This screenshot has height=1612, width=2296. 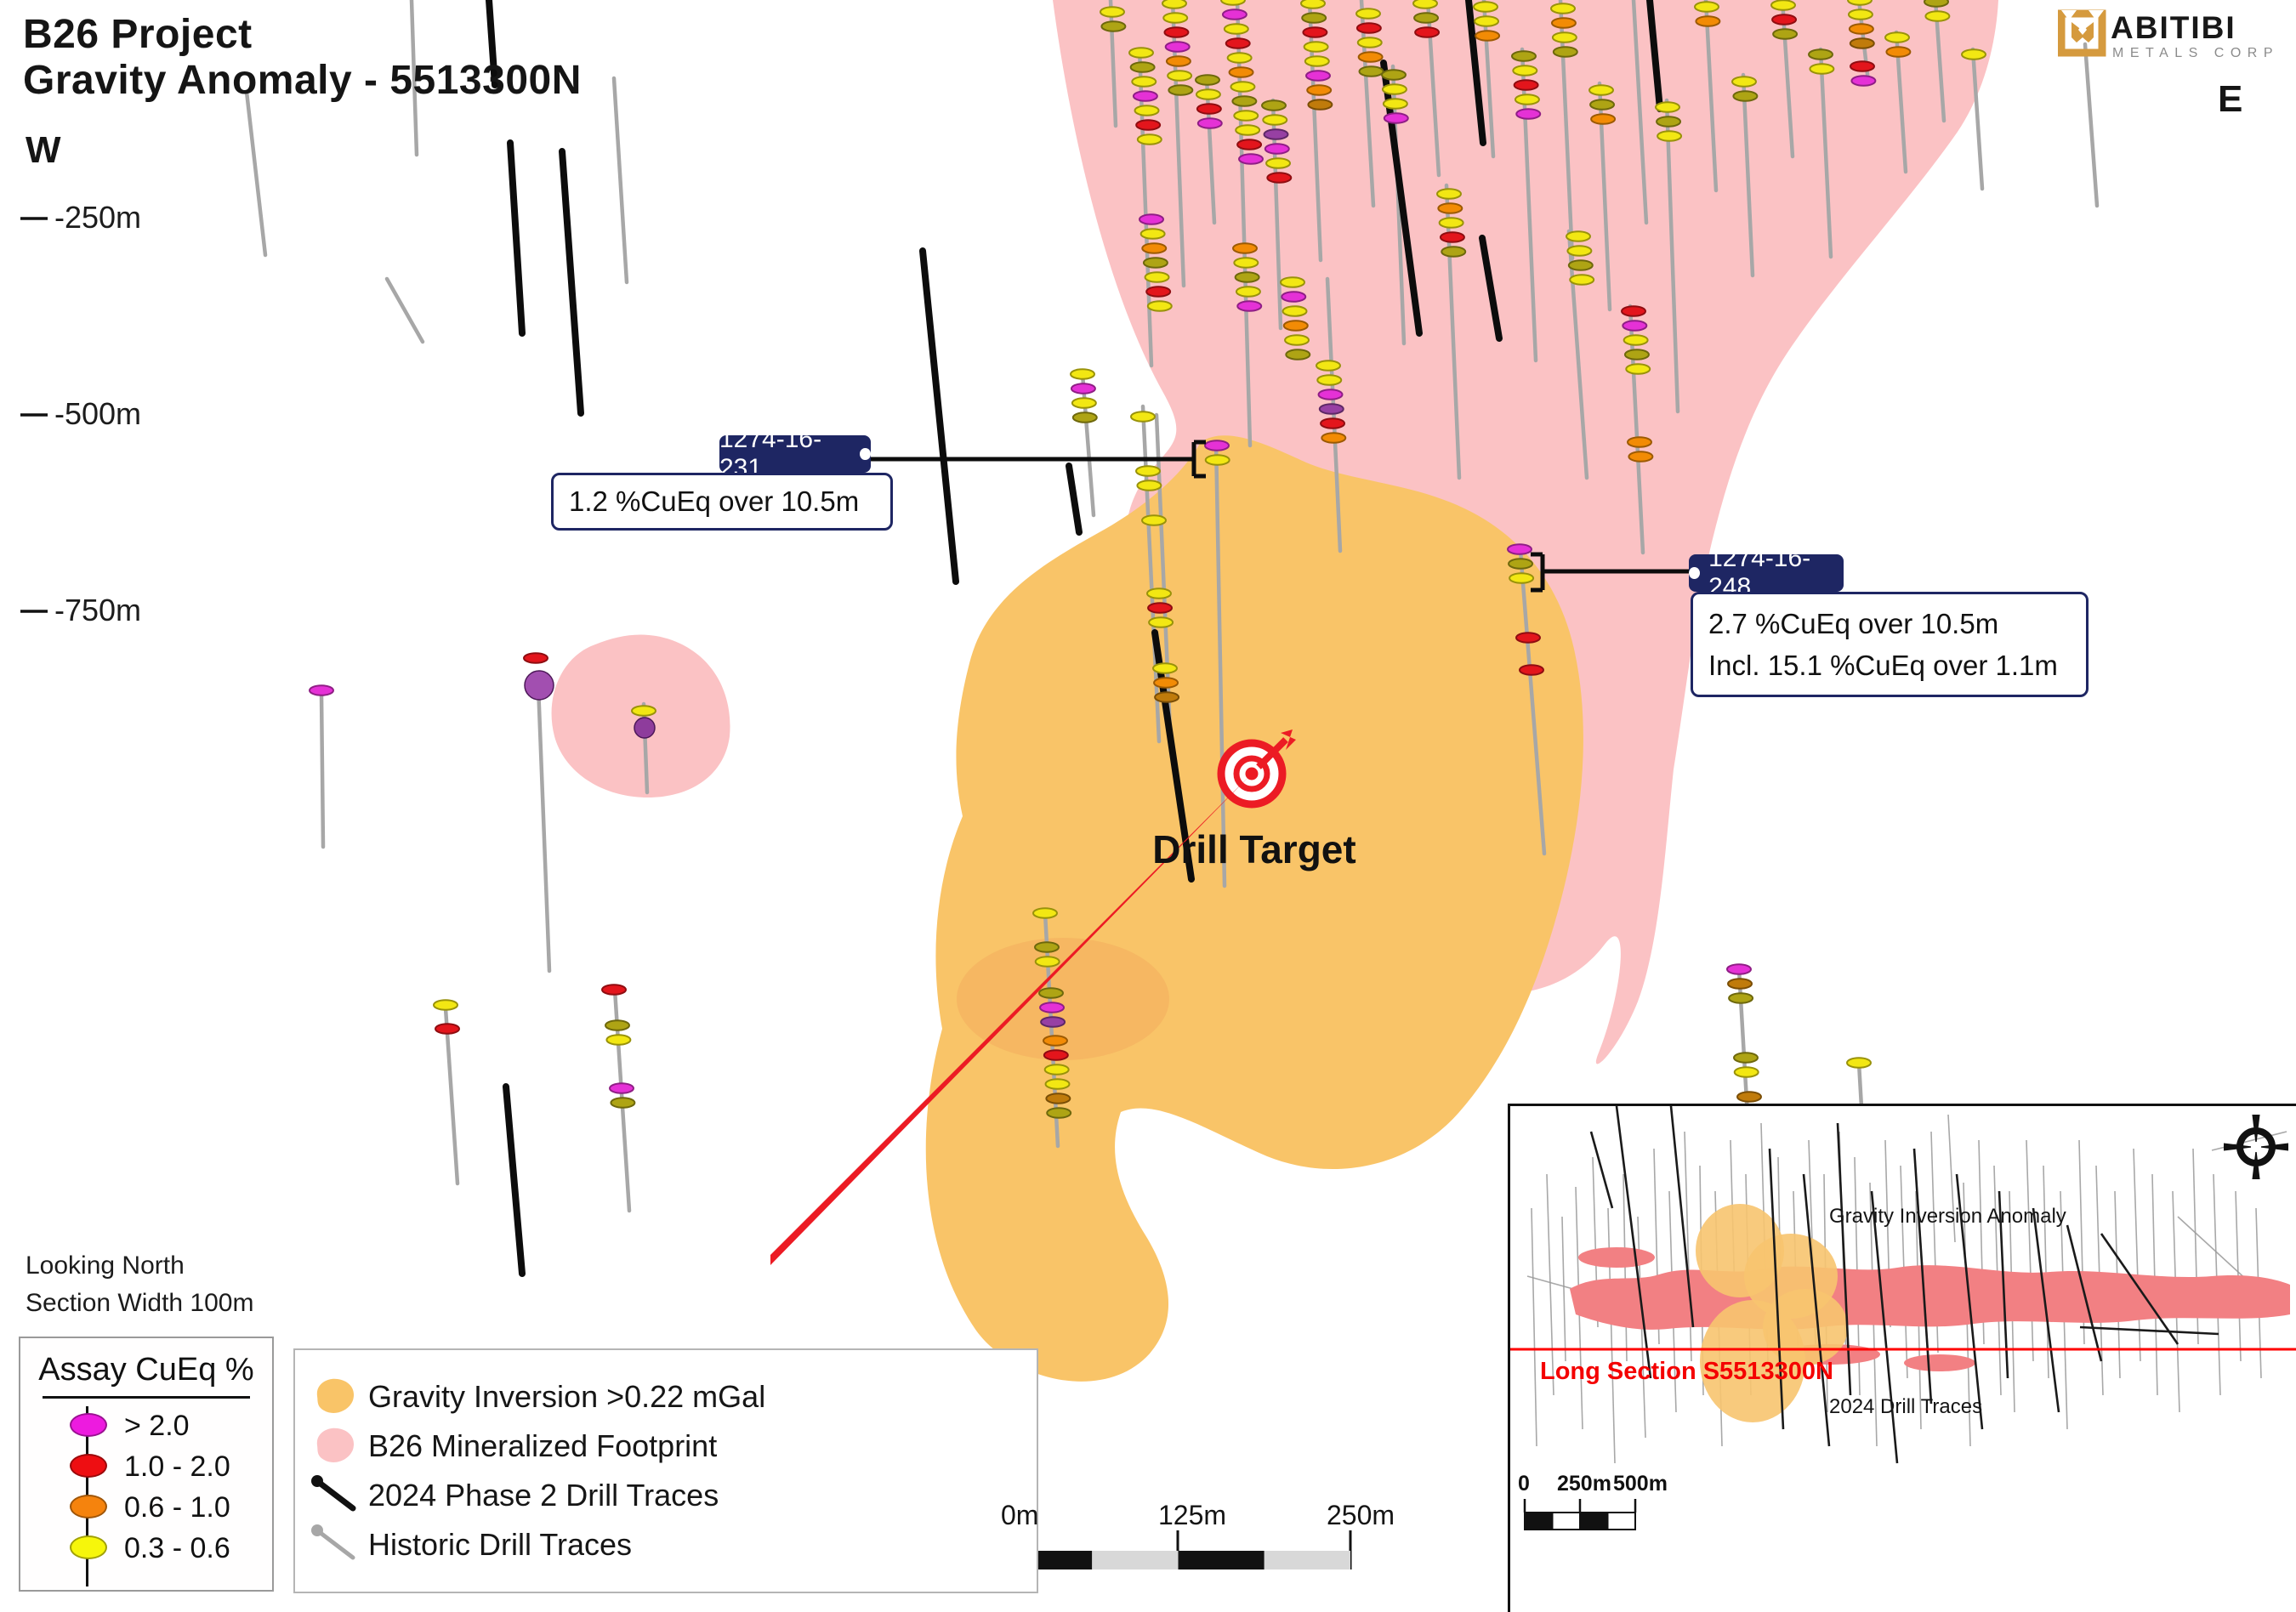 What do you see at coordinates (43, 150) in the screenshot?
I see `west-label: W` at bounding box center [43, 150].